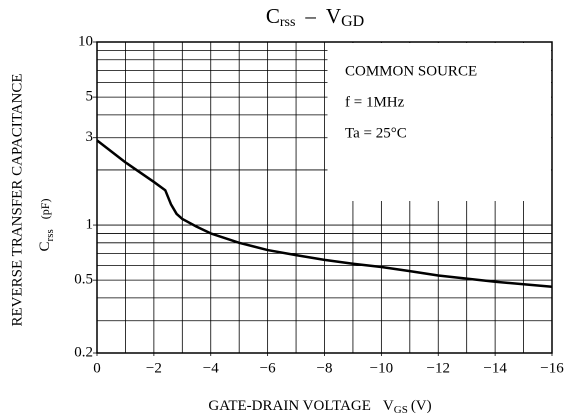 The height and width of the screenshot is (420, 572). I want to click on x-tick-label: −2, so click(154, 368).